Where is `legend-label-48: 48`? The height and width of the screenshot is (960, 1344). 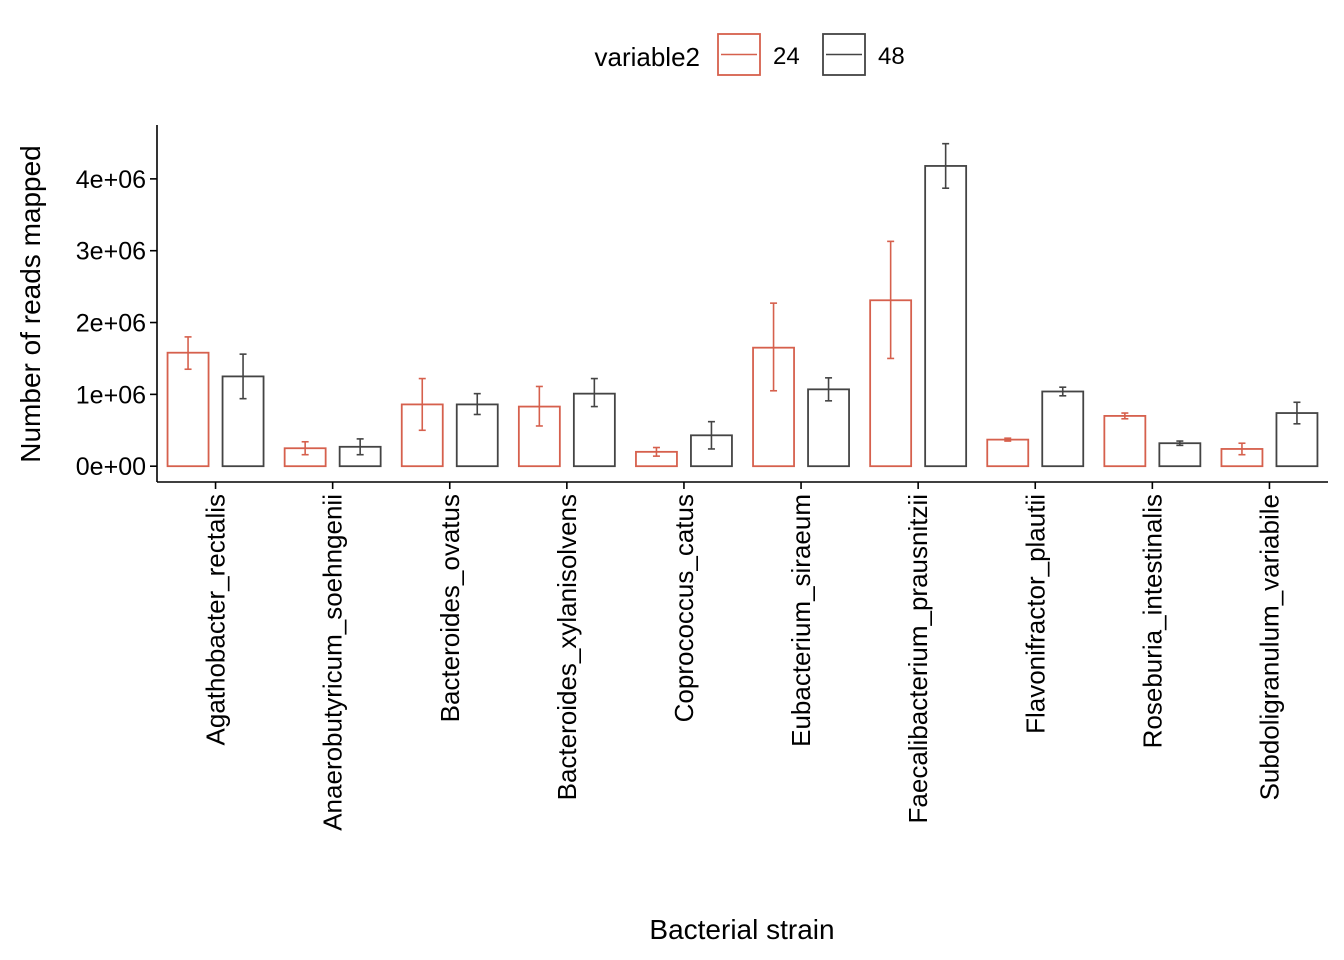
legend-label-48: 48 is located at coordinates (891, 56).